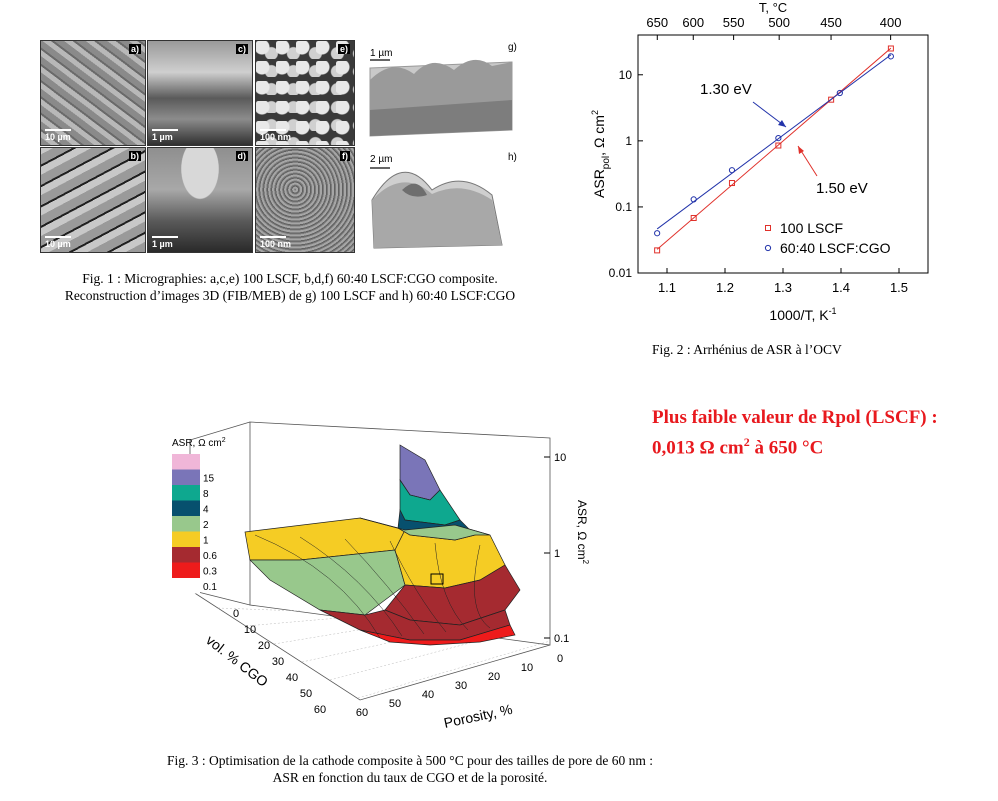 The height and width of the screenshot is (801, 998). What do you see at coordinates (275, 242) in the screenshot?
I see `scale-bar: 100 nm` at bounding box center [275, 242].